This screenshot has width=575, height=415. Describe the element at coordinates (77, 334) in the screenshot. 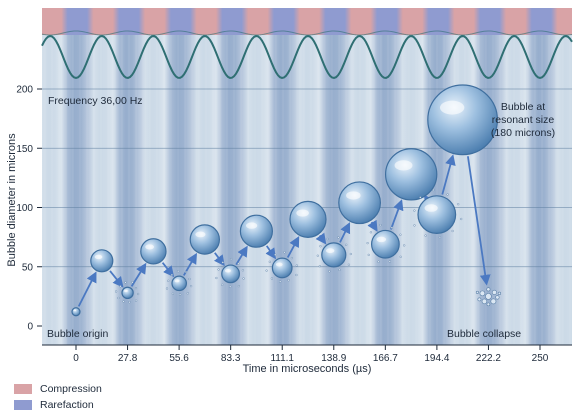

I see `origin-label: Bubble origin` at that location.